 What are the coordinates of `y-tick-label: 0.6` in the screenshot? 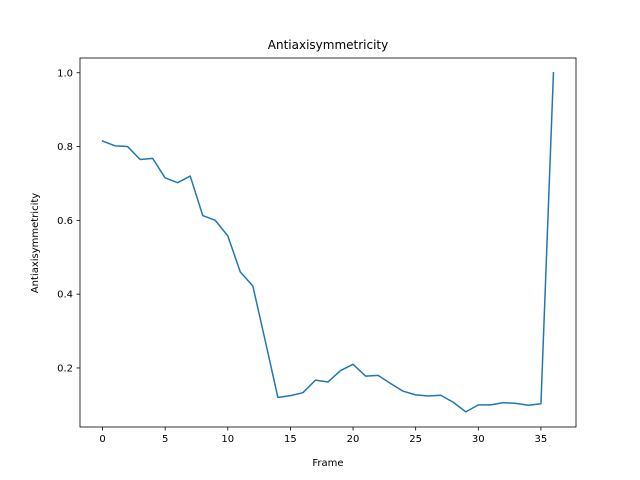 It's located at (65, 221).